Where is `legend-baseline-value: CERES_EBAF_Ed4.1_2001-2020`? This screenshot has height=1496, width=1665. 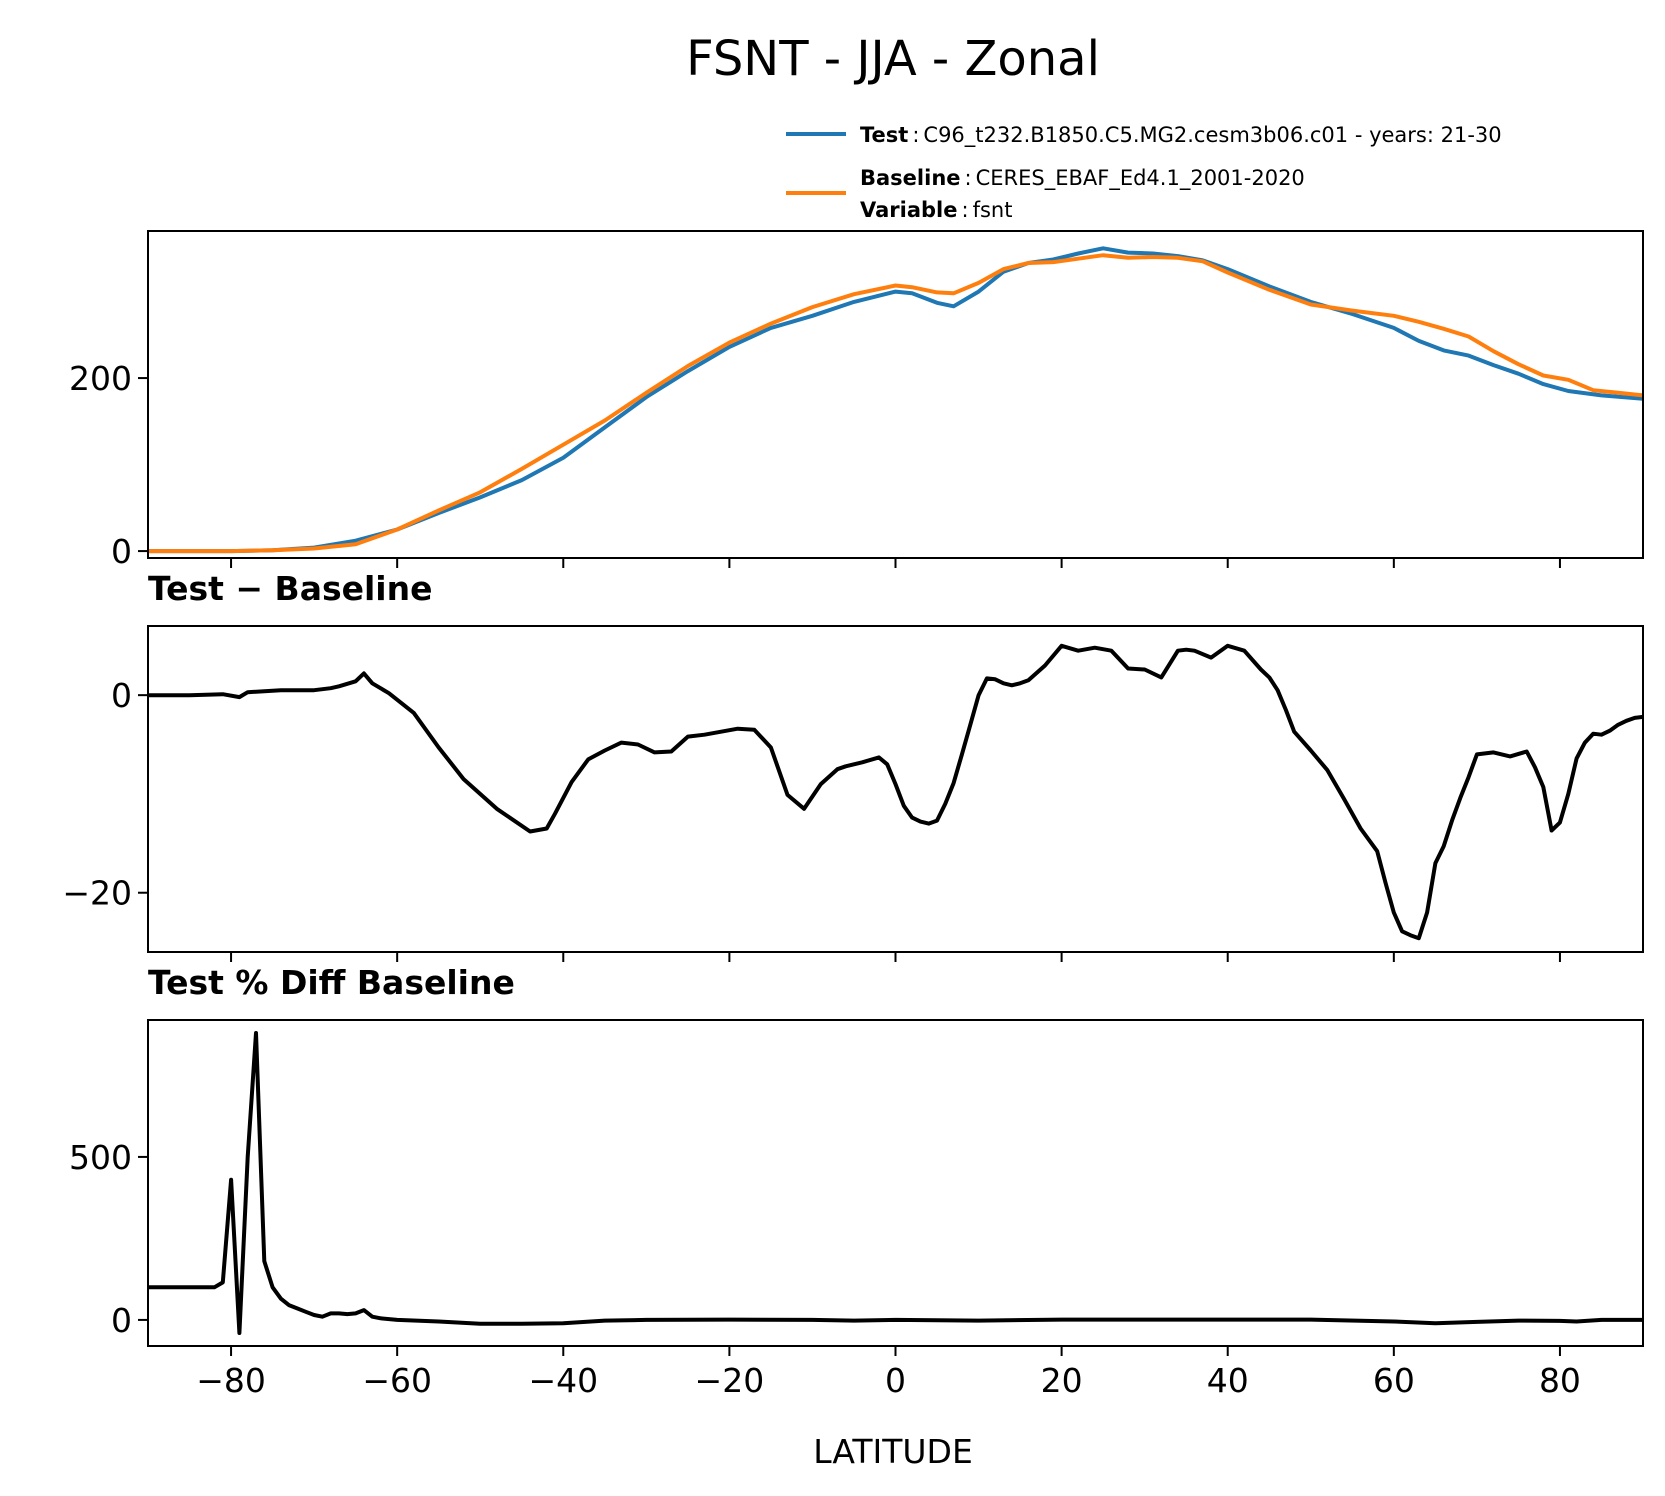
legend-baseline-value: CERES_EBAF_Ed4.1_2001-2020 is located at coordinates (1140, 178).